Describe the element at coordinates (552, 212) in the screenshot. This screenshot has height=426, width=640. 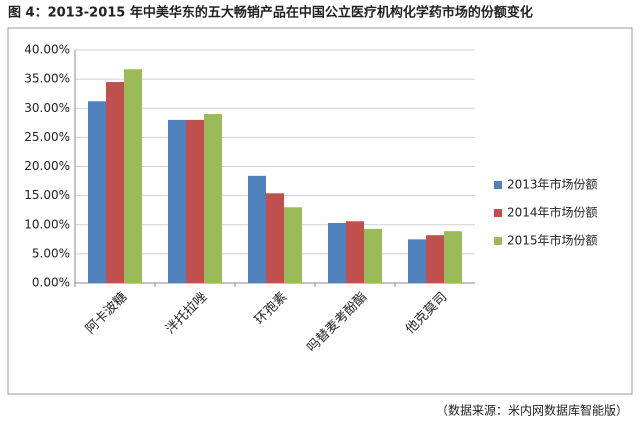
I see `legend-label: 2014年市场份额` at that location.